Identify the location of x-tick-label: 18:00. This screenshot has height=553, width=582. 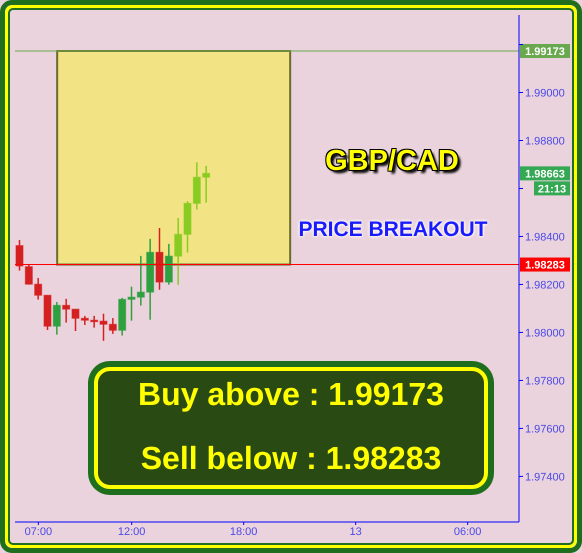
(244, 532).